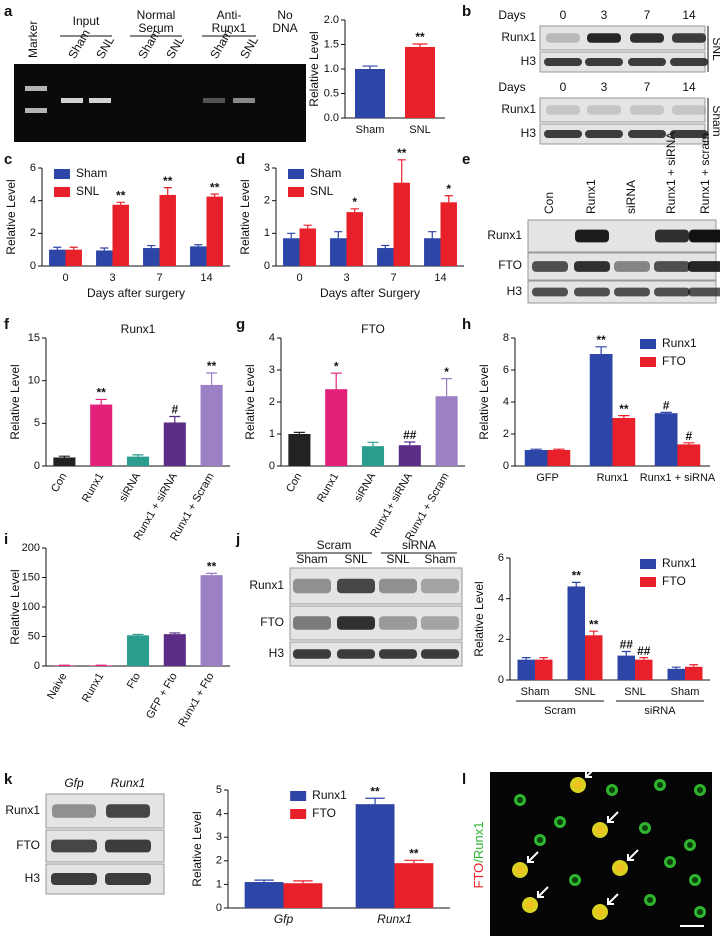  What do you see at coordinates (138, 329) in the screenshot?
I see `chart-title: Runx1` at bounding box center [138, 329].